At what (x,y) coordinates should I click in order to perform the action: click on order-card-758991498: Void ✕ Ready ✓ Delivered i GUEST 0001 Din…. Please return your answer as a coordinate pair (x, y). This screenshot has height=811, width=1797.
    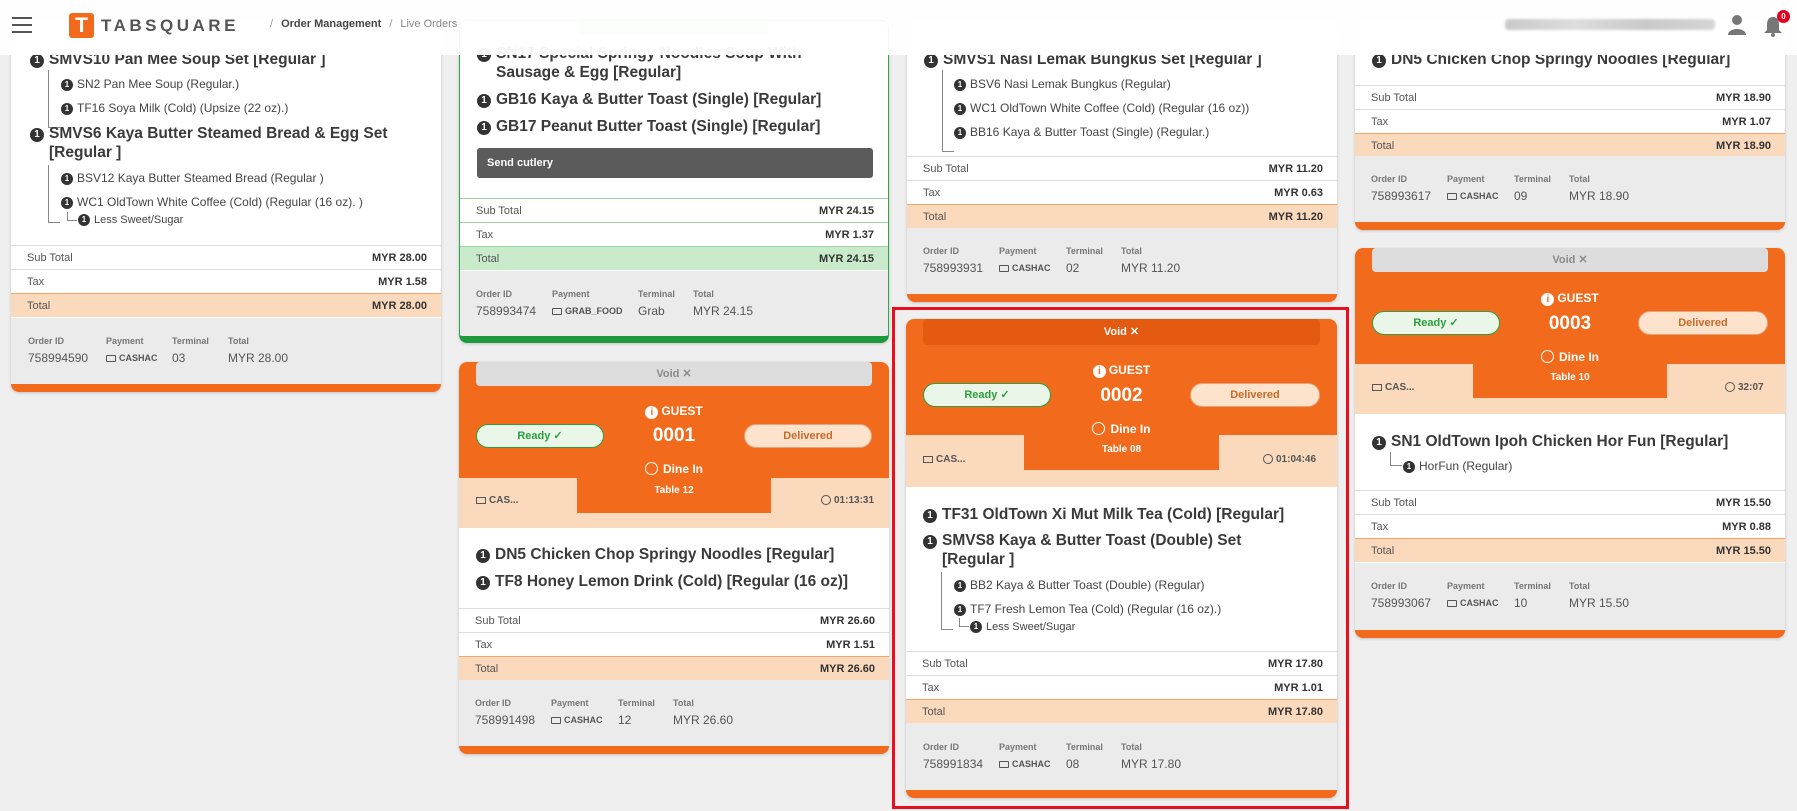
    Looking at the image, I should click on (674, 558).